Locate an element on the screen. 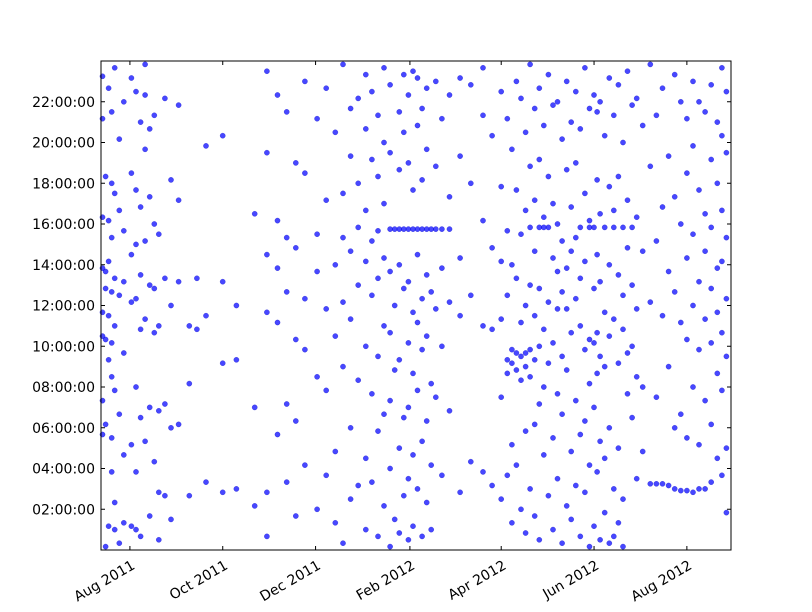 The image size is (812, 612). y-tick-label: 10:00:00 is located at coordinates (63, 347).